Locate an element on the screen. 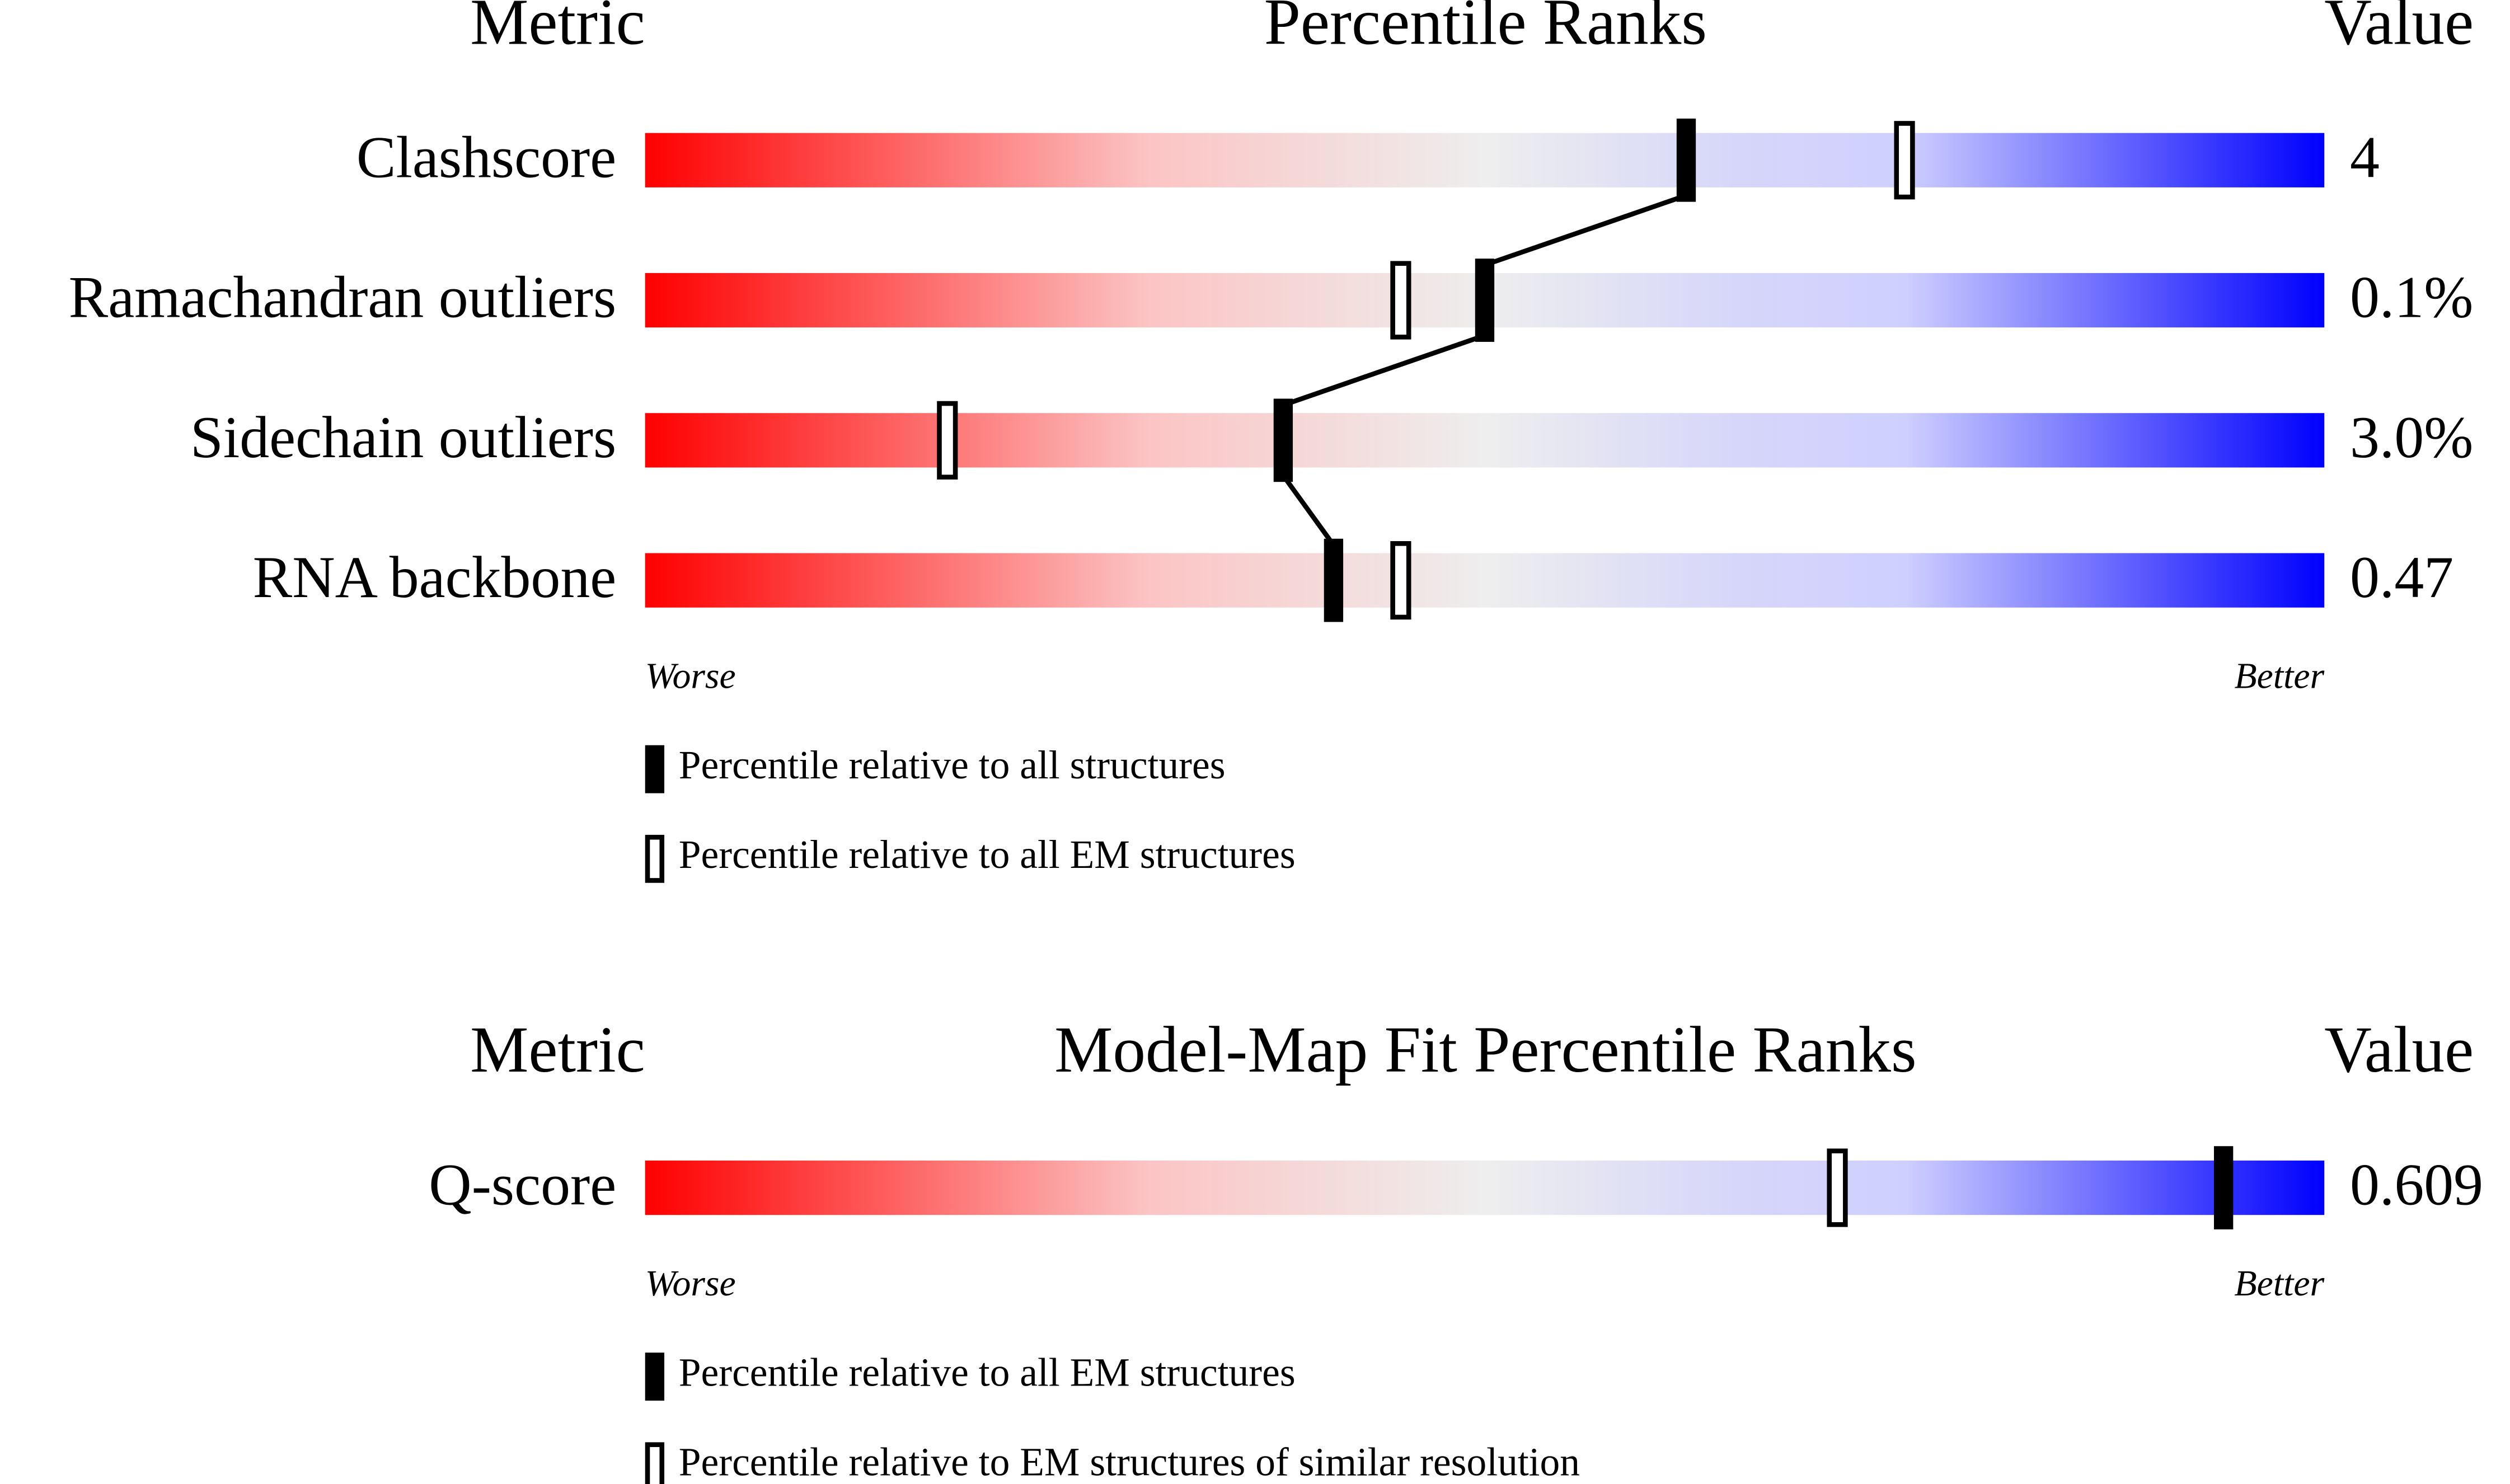 Image resolution: width=2510 pixels, height=1484 pixels. legend-label: Percentile relative to all structures is located at coordinates (953, 765).